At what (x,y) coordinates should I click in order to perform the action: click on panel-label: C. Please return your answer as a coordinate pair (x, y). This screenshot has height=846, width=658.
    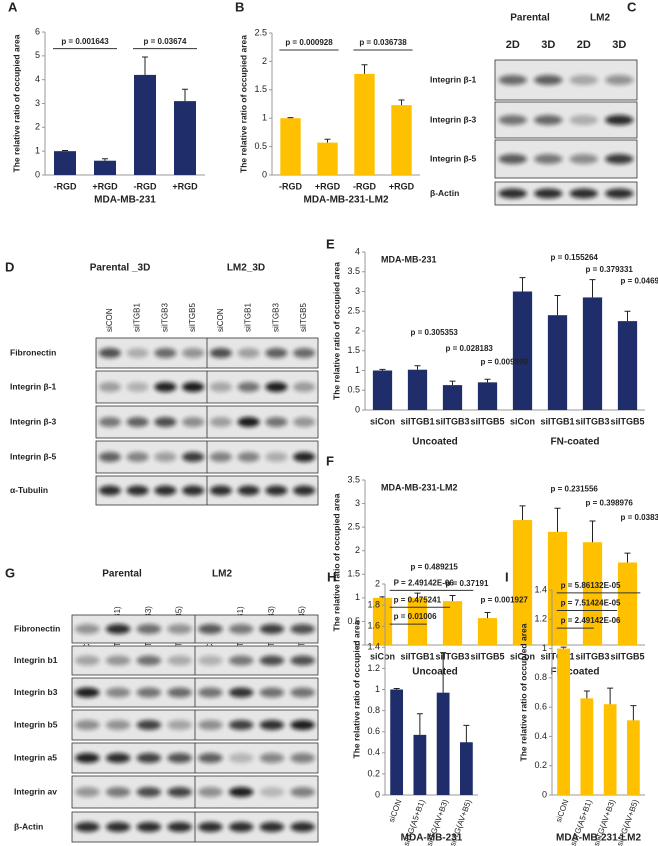
    Looking at the image, I should click on (632, 7).